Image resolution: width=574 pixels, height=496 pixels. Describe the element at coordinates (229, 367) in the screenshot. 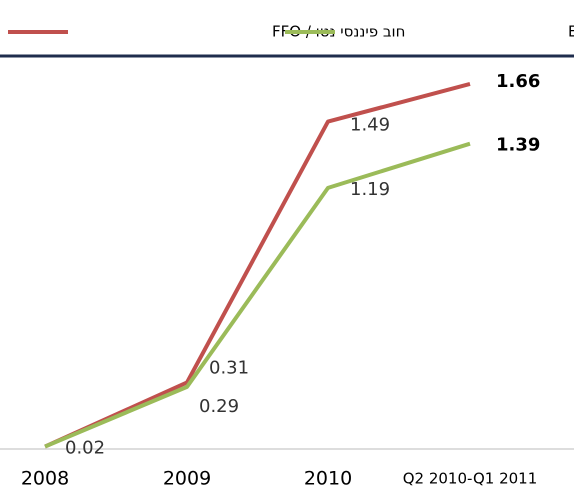

I see `data-label: 0.31` at that location.